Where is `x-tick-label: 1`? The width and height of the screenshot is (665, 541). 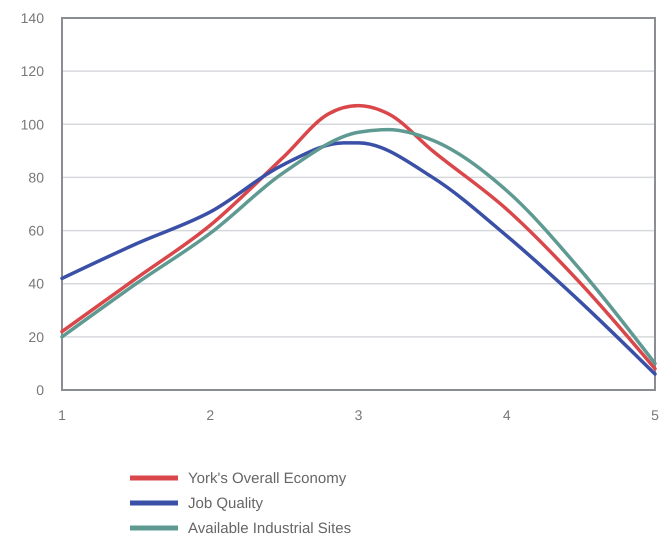
x-tick-label: 1 is located at coordinates (62, 415).